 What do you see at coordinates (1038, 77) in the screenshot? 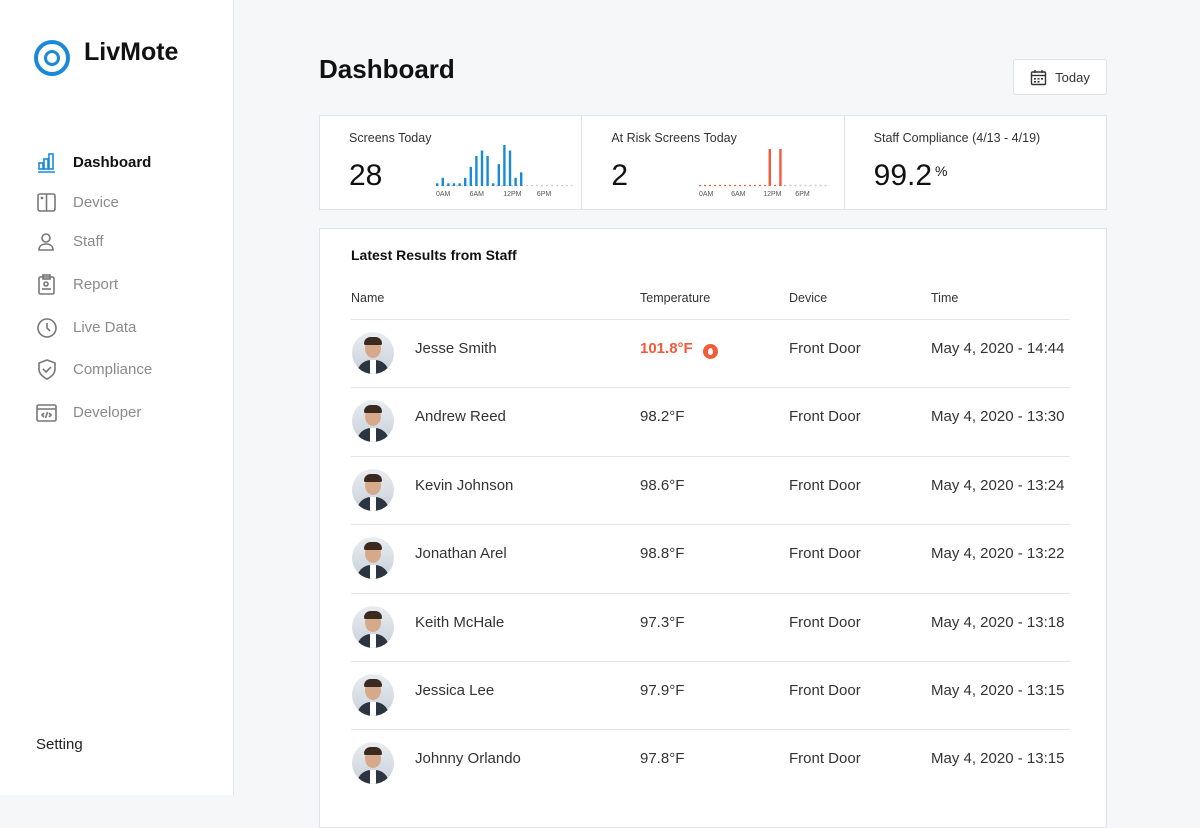
I see `calendar-icon` at bounding box center [1038, 77].